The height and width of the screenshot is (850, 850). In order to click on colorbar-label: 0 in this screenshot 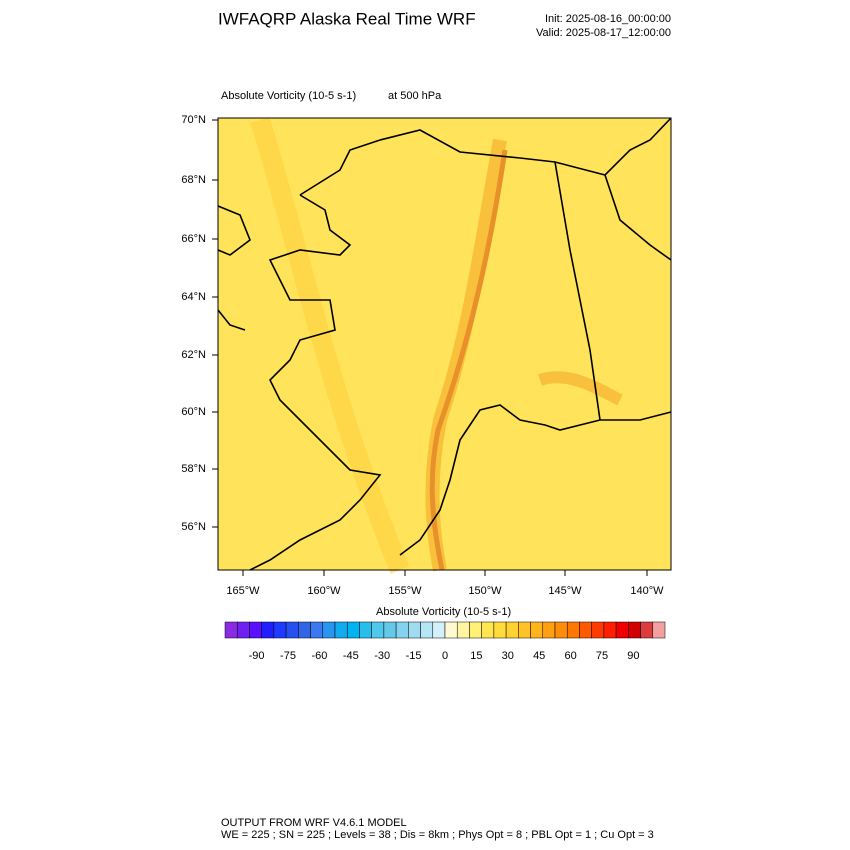, I will do `click(445, 656)`.